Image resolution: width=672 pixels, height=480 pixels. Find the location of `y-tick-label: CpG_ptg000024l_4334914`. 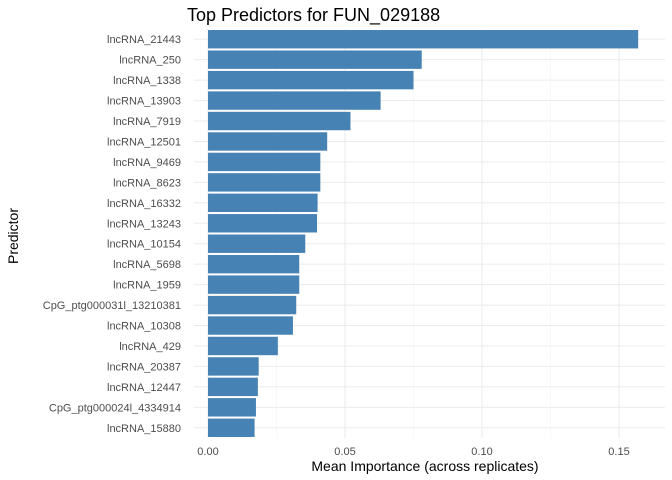

y-tick-label: CpG_ptg000024l_4334914 is located at coordinates (115, 408).